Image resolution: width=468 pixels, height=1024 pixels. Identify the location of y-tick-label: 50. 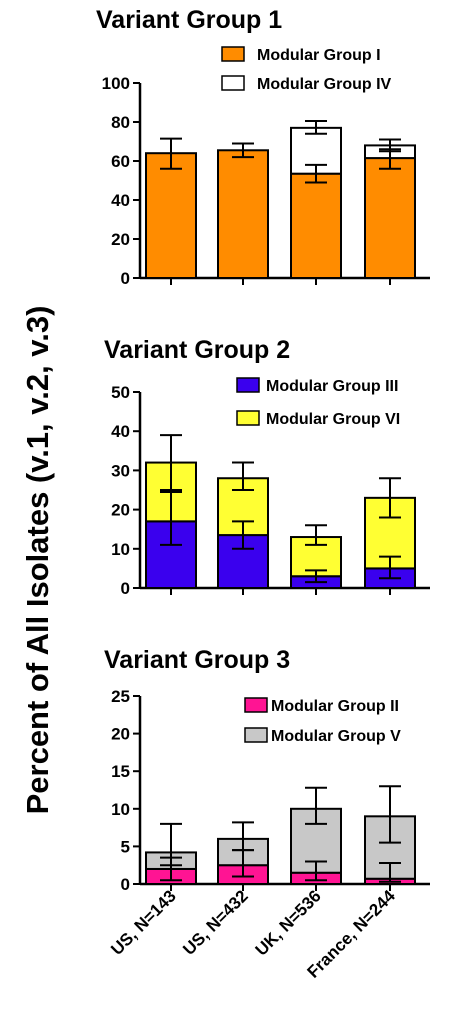
(120, 392).